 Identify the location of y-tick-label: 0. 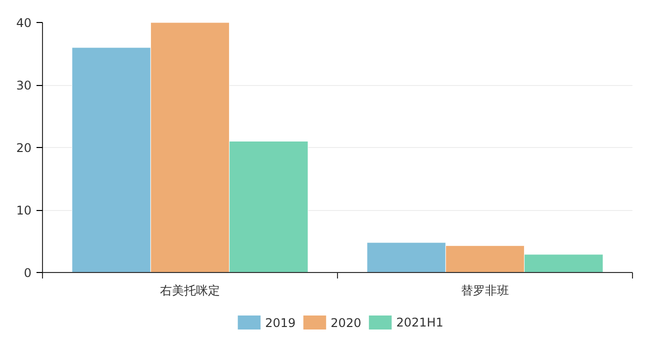
(28, 273).